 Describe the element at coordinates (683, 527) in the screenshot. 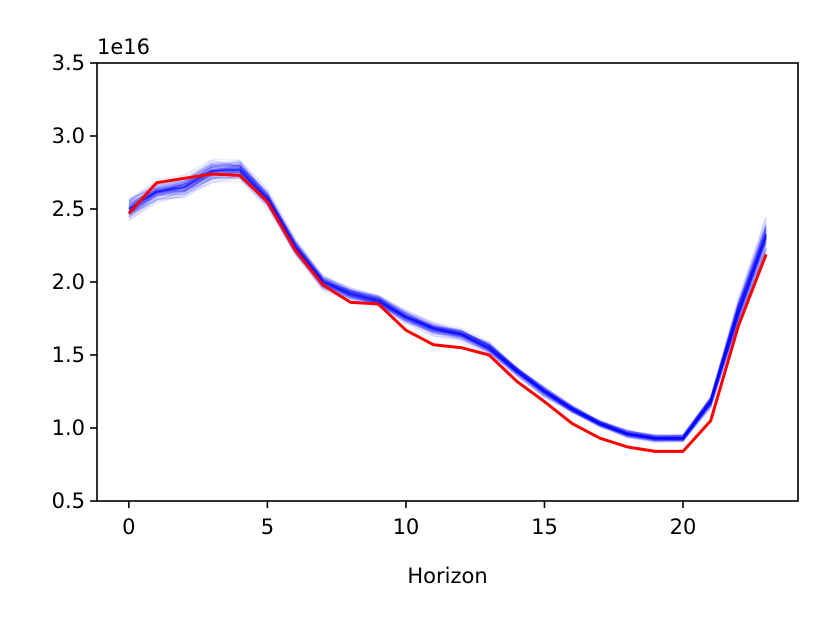

I see `x-tick-label: 20` at that location.